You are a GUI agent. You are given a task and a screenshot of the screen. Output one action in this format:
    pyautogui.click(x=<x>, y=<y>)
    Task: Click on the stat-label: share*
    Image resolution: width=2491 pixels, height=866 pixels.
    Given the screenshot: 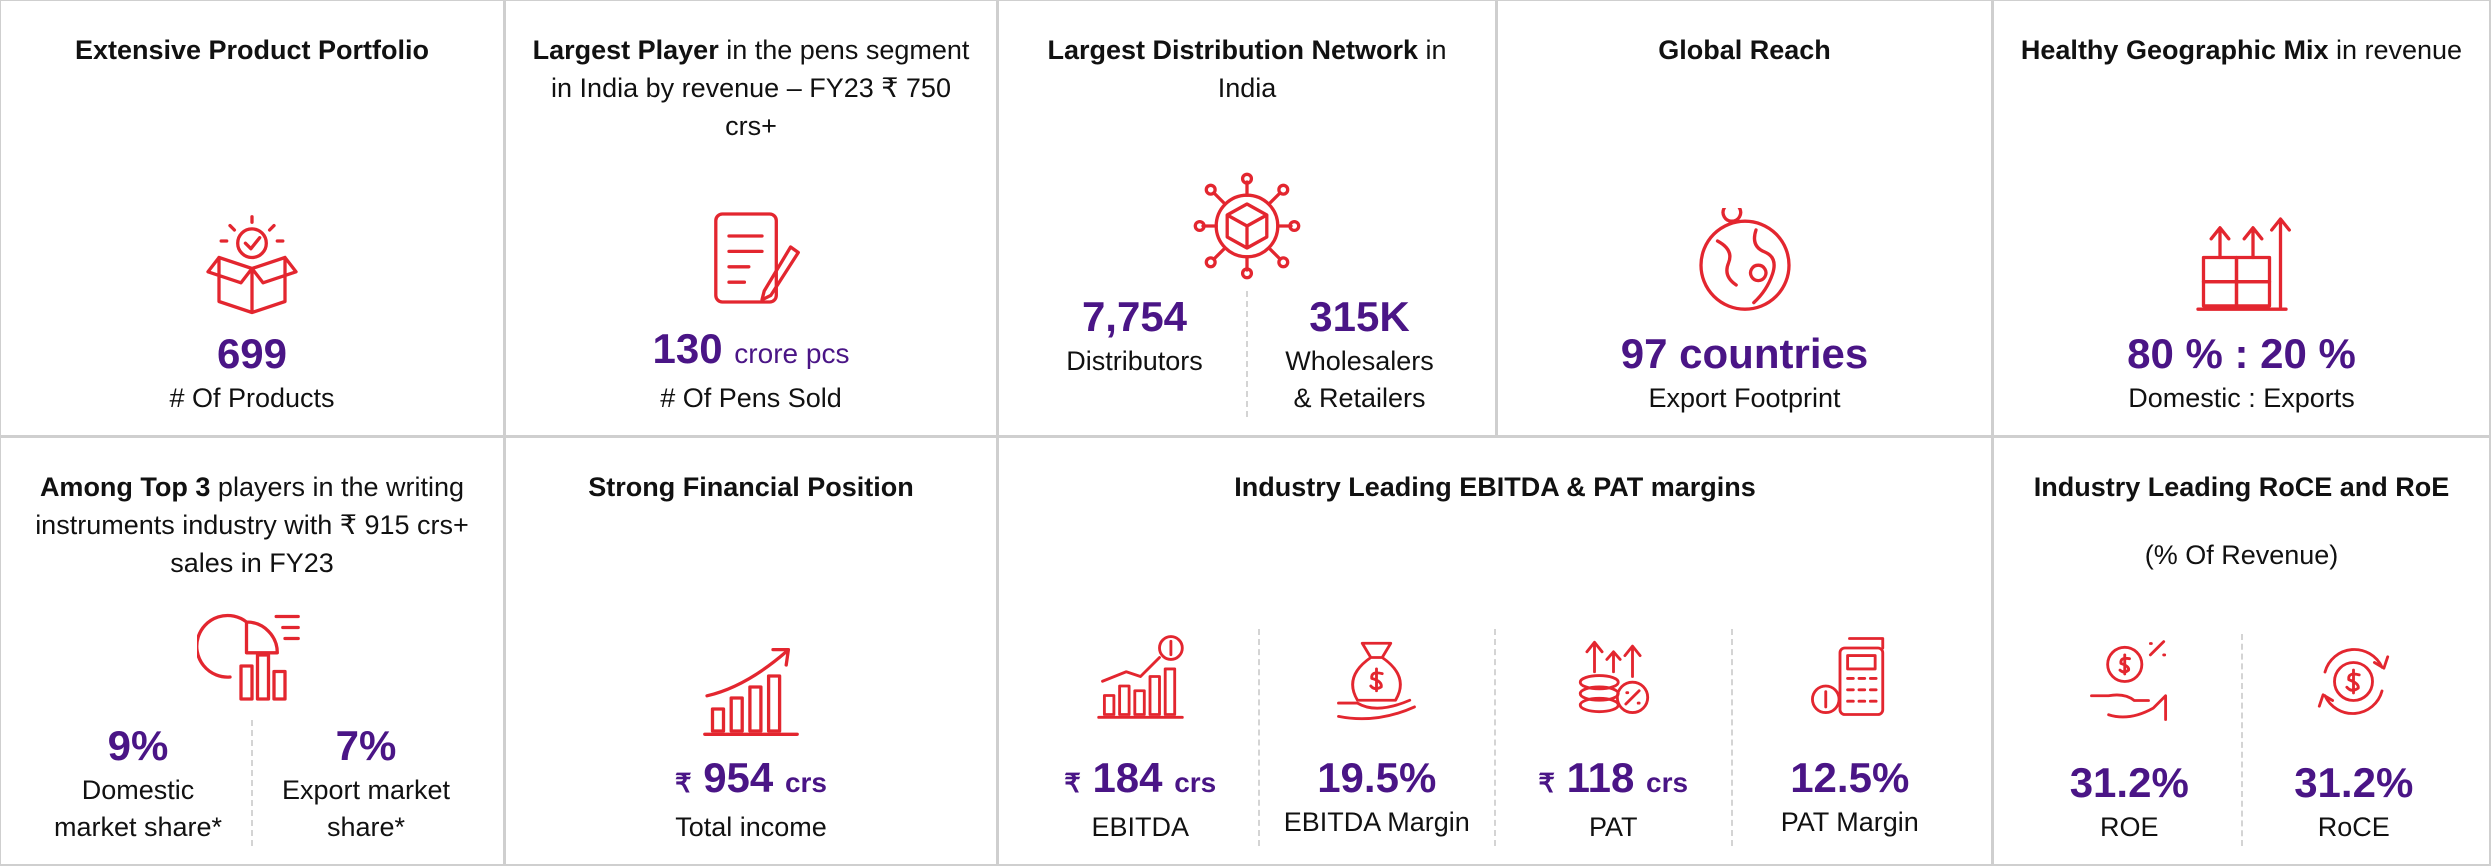 What is the action you would take?
    pyautogui.click(x=366, y=827)
    